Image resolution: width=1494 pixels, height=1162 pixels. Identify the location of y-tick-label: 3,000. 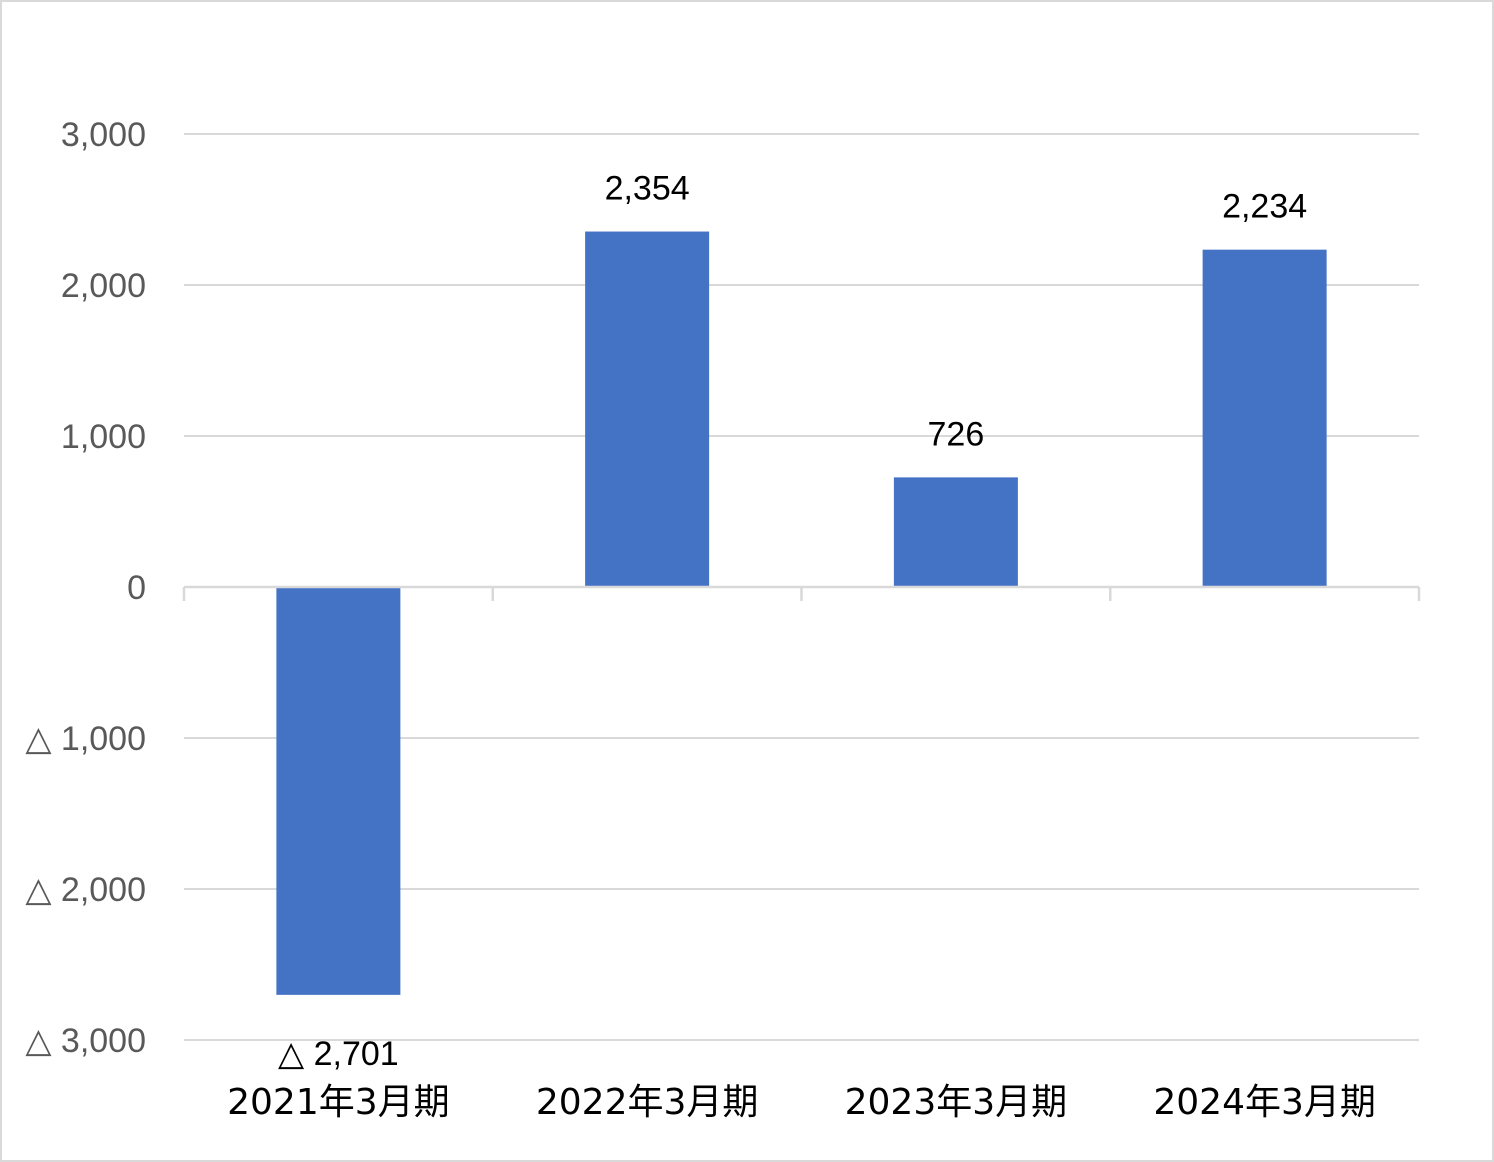
(103, 135).